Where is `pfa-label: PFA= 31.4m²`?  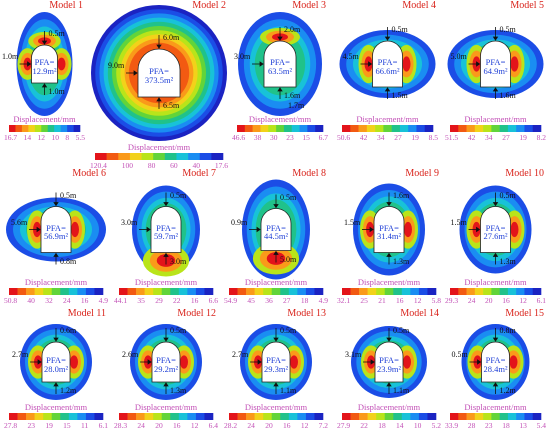 pfa-label: PFA= 31.4m² is located at coordinates (389, 232).